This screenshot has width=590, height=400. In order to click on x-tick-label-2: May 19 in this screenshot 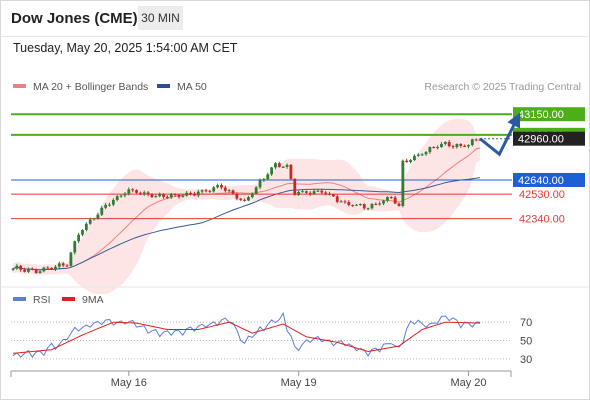, I will do `click(299, 383)`.